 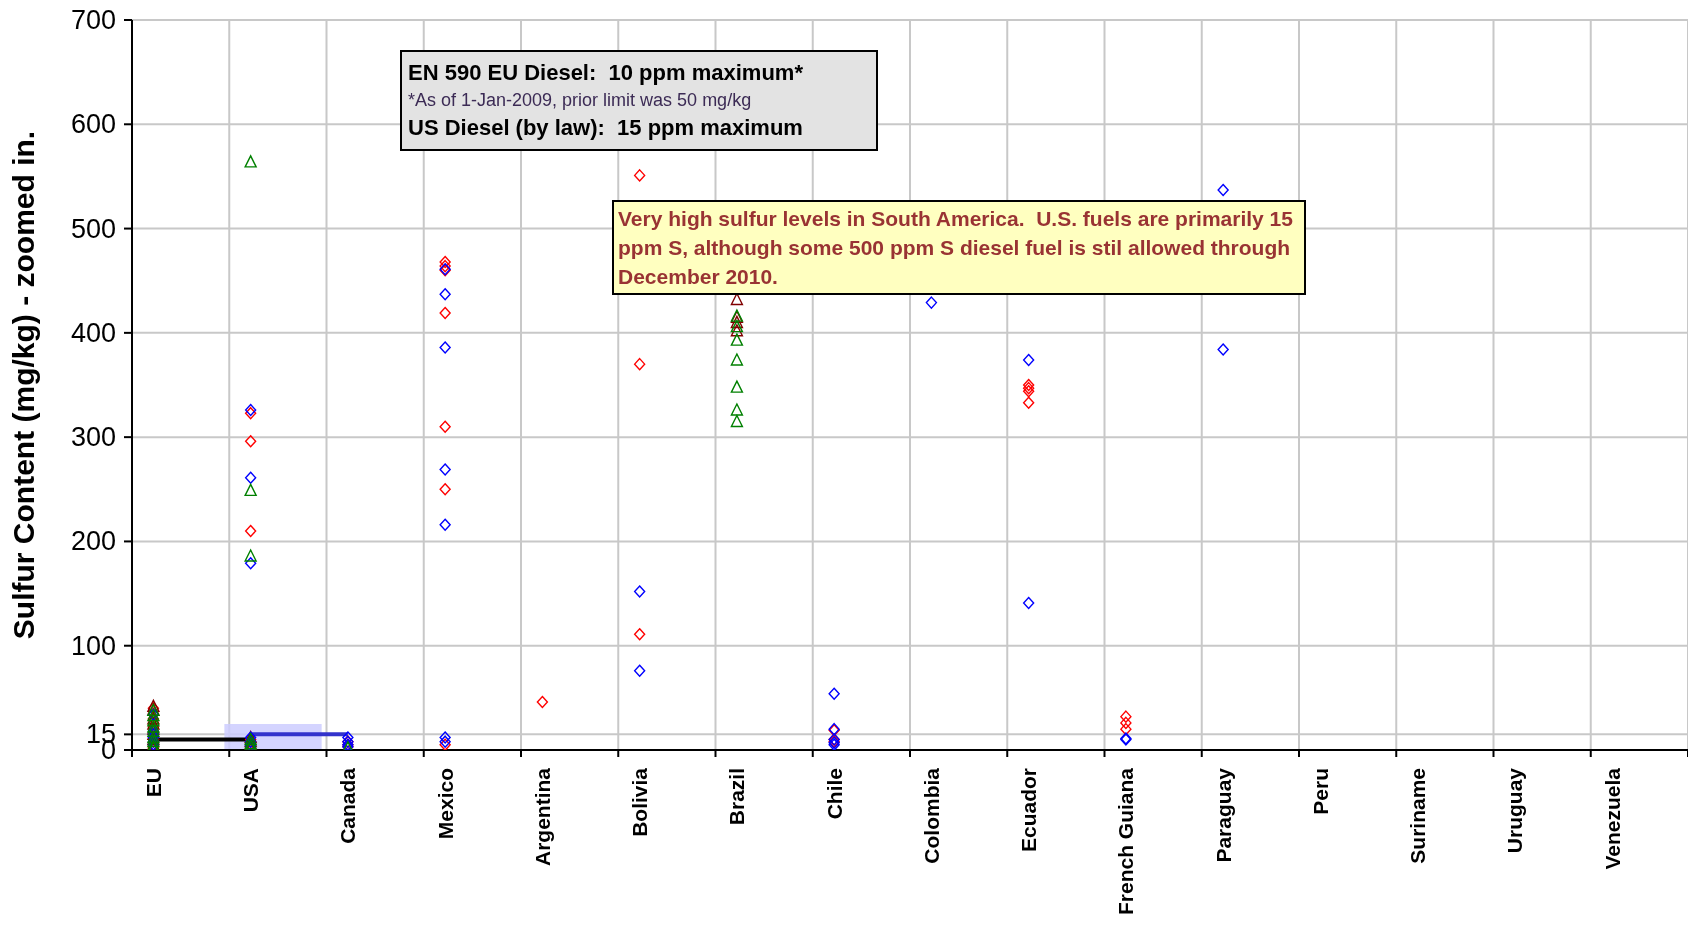 I want to click on y-tick-label: 600, so click(x=93, y=124).